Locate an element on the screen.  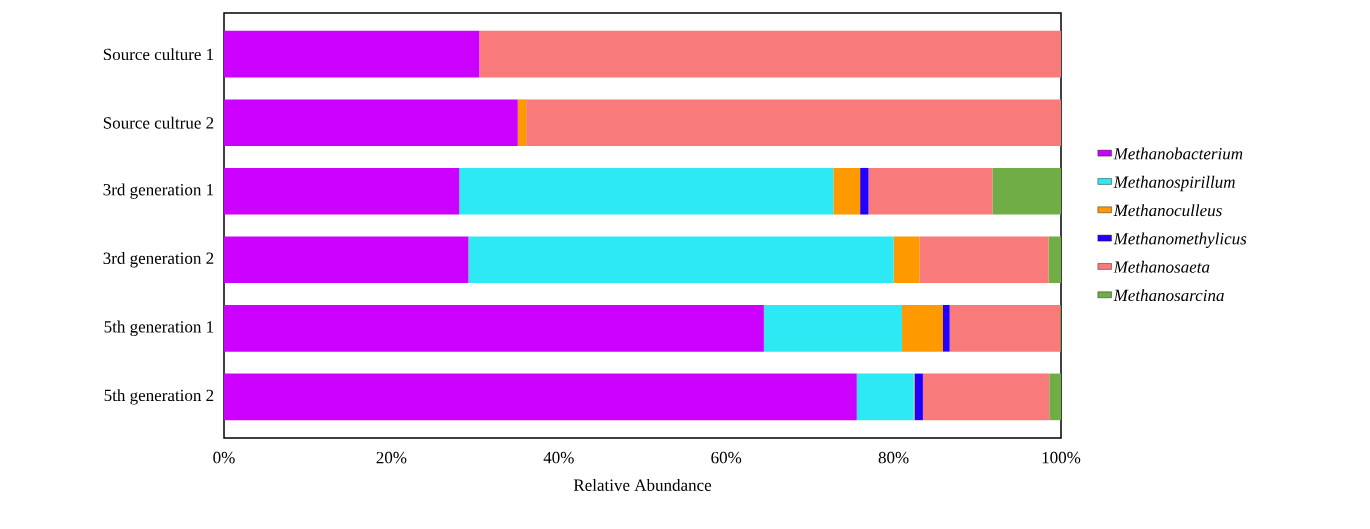
legend-label: Methanosaeta is located at coordinates (1161, 266).